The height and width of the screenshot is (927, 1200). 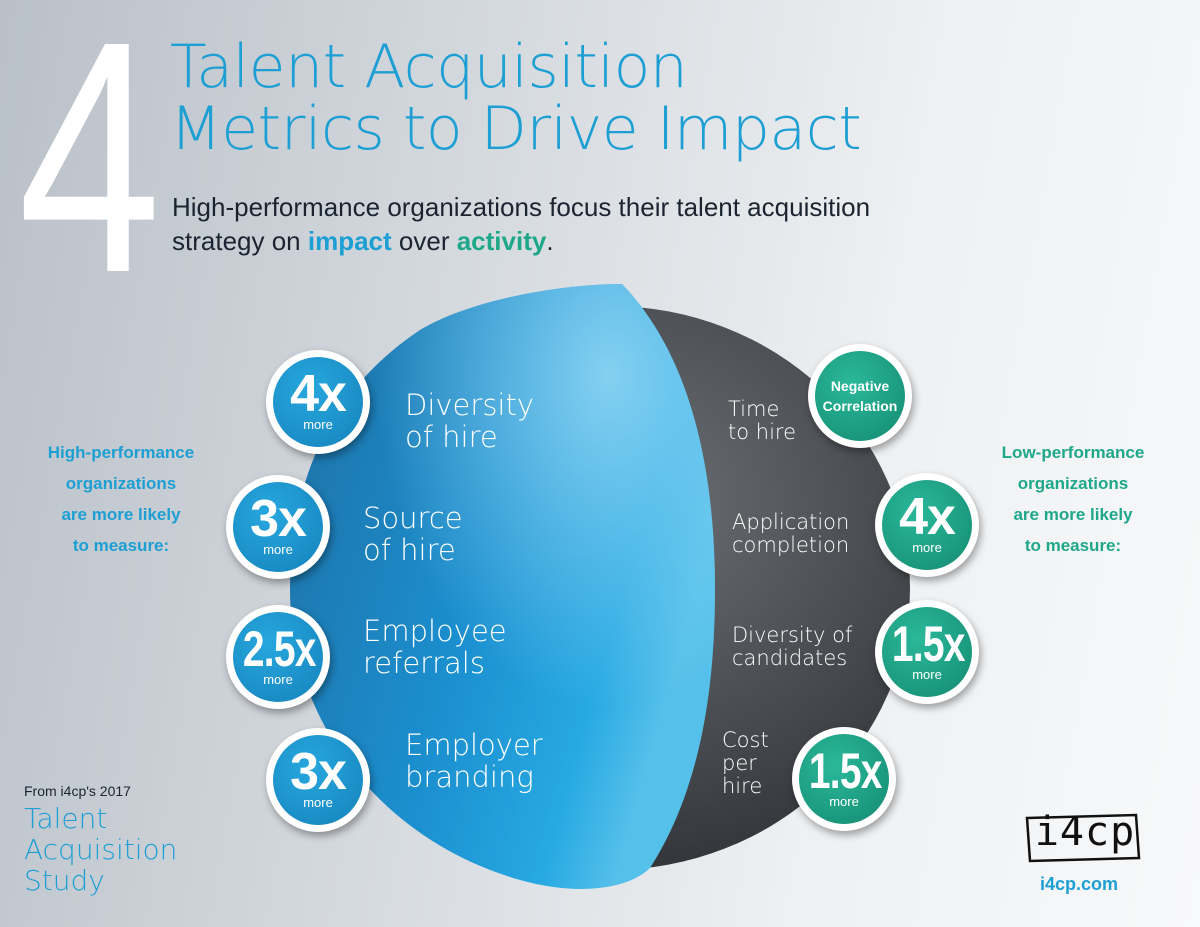 I want to click on metric-line: completion, so click(x=791, y=545).